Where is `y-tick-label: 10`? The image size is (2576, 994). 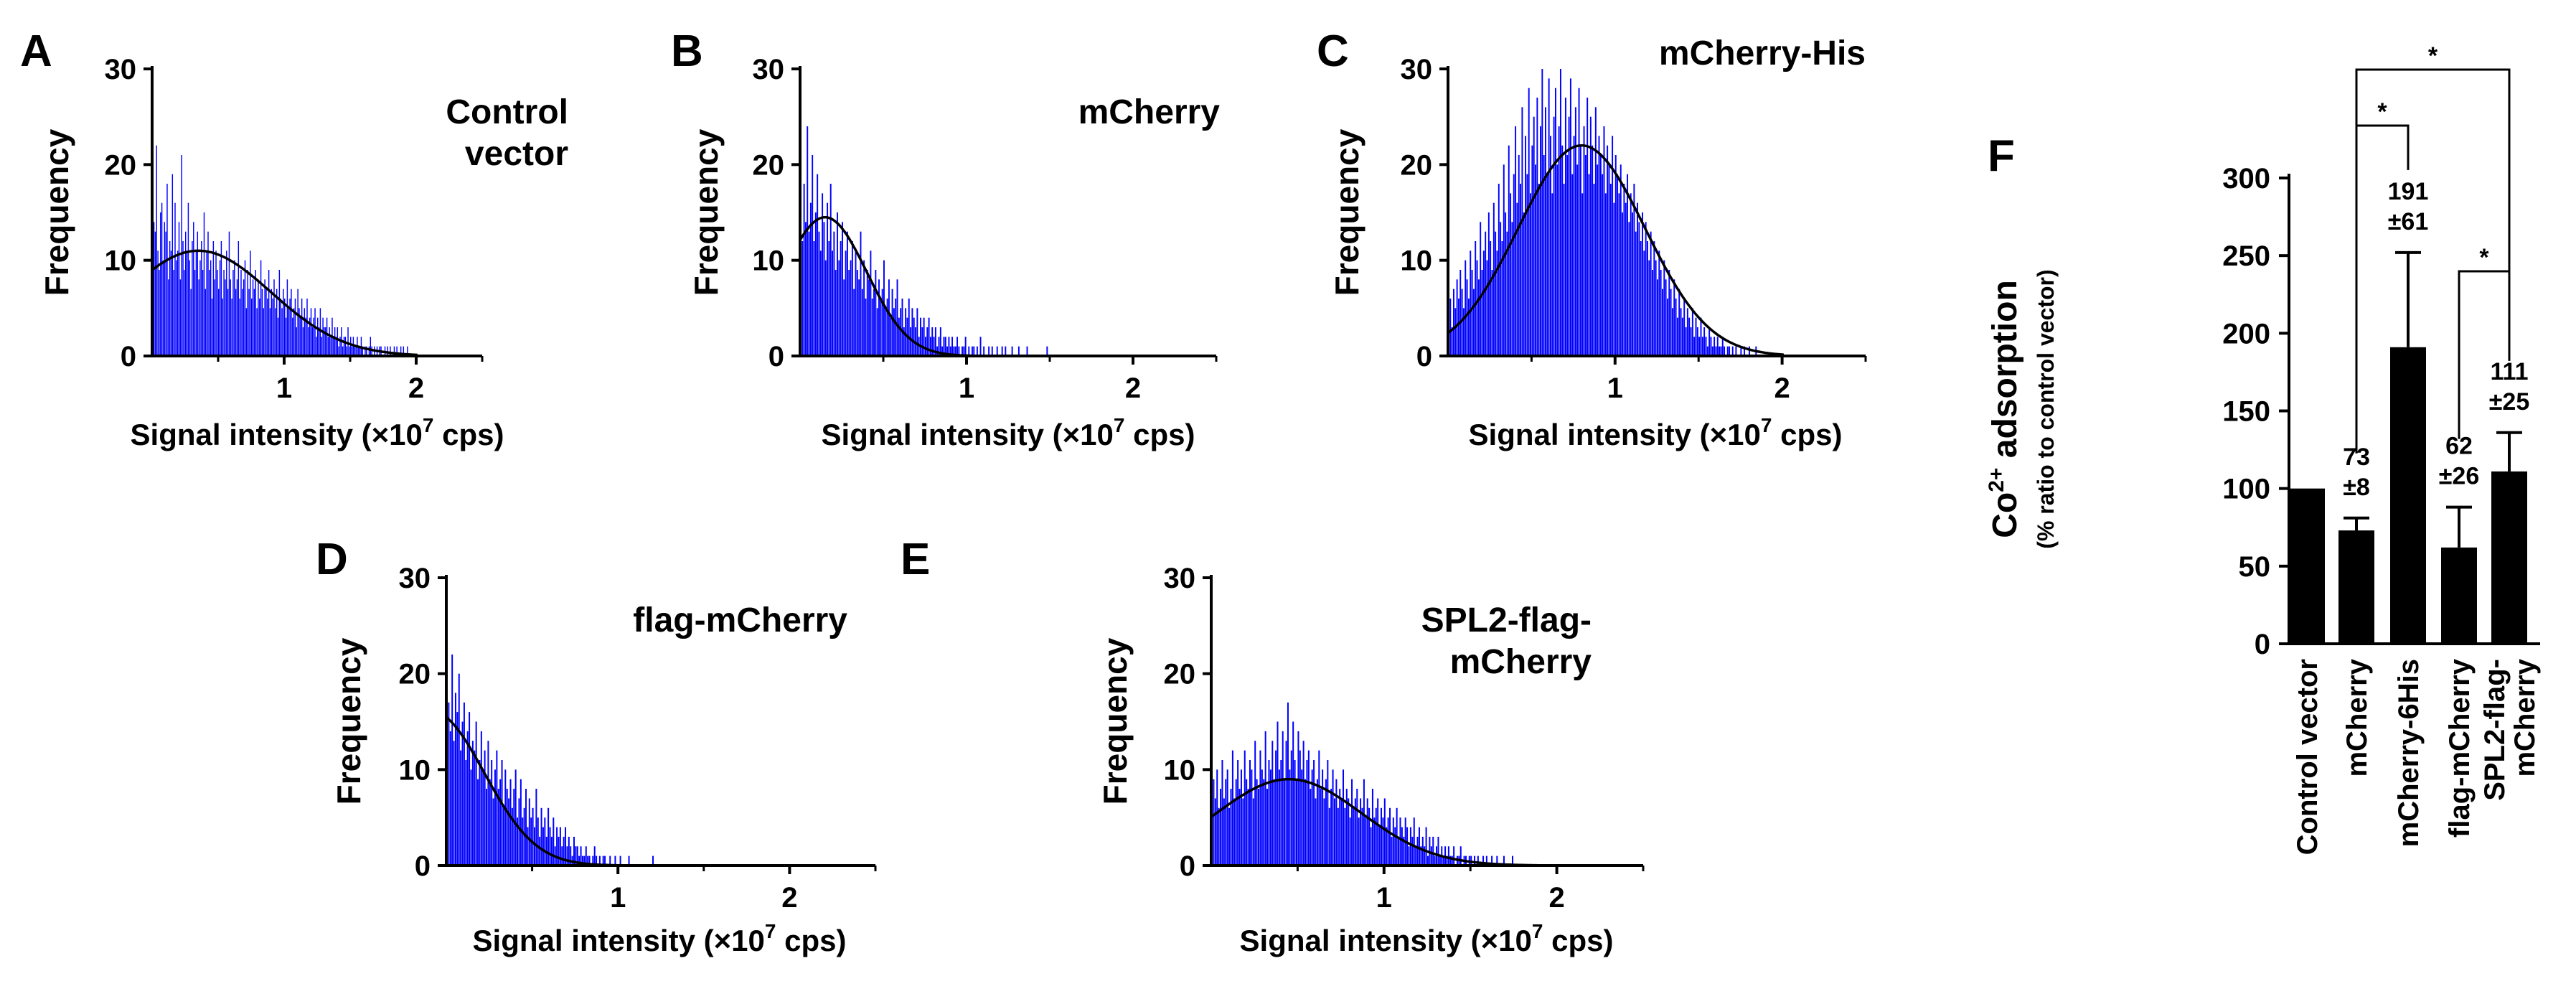
y-tick-label: 10 is located at coordinates (1180, 770).